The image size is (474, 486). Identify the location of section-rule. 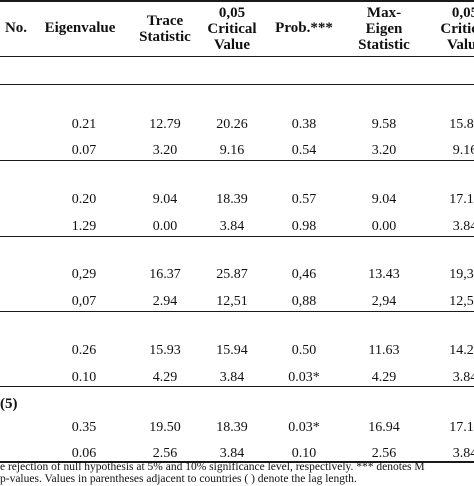
(237, 84).